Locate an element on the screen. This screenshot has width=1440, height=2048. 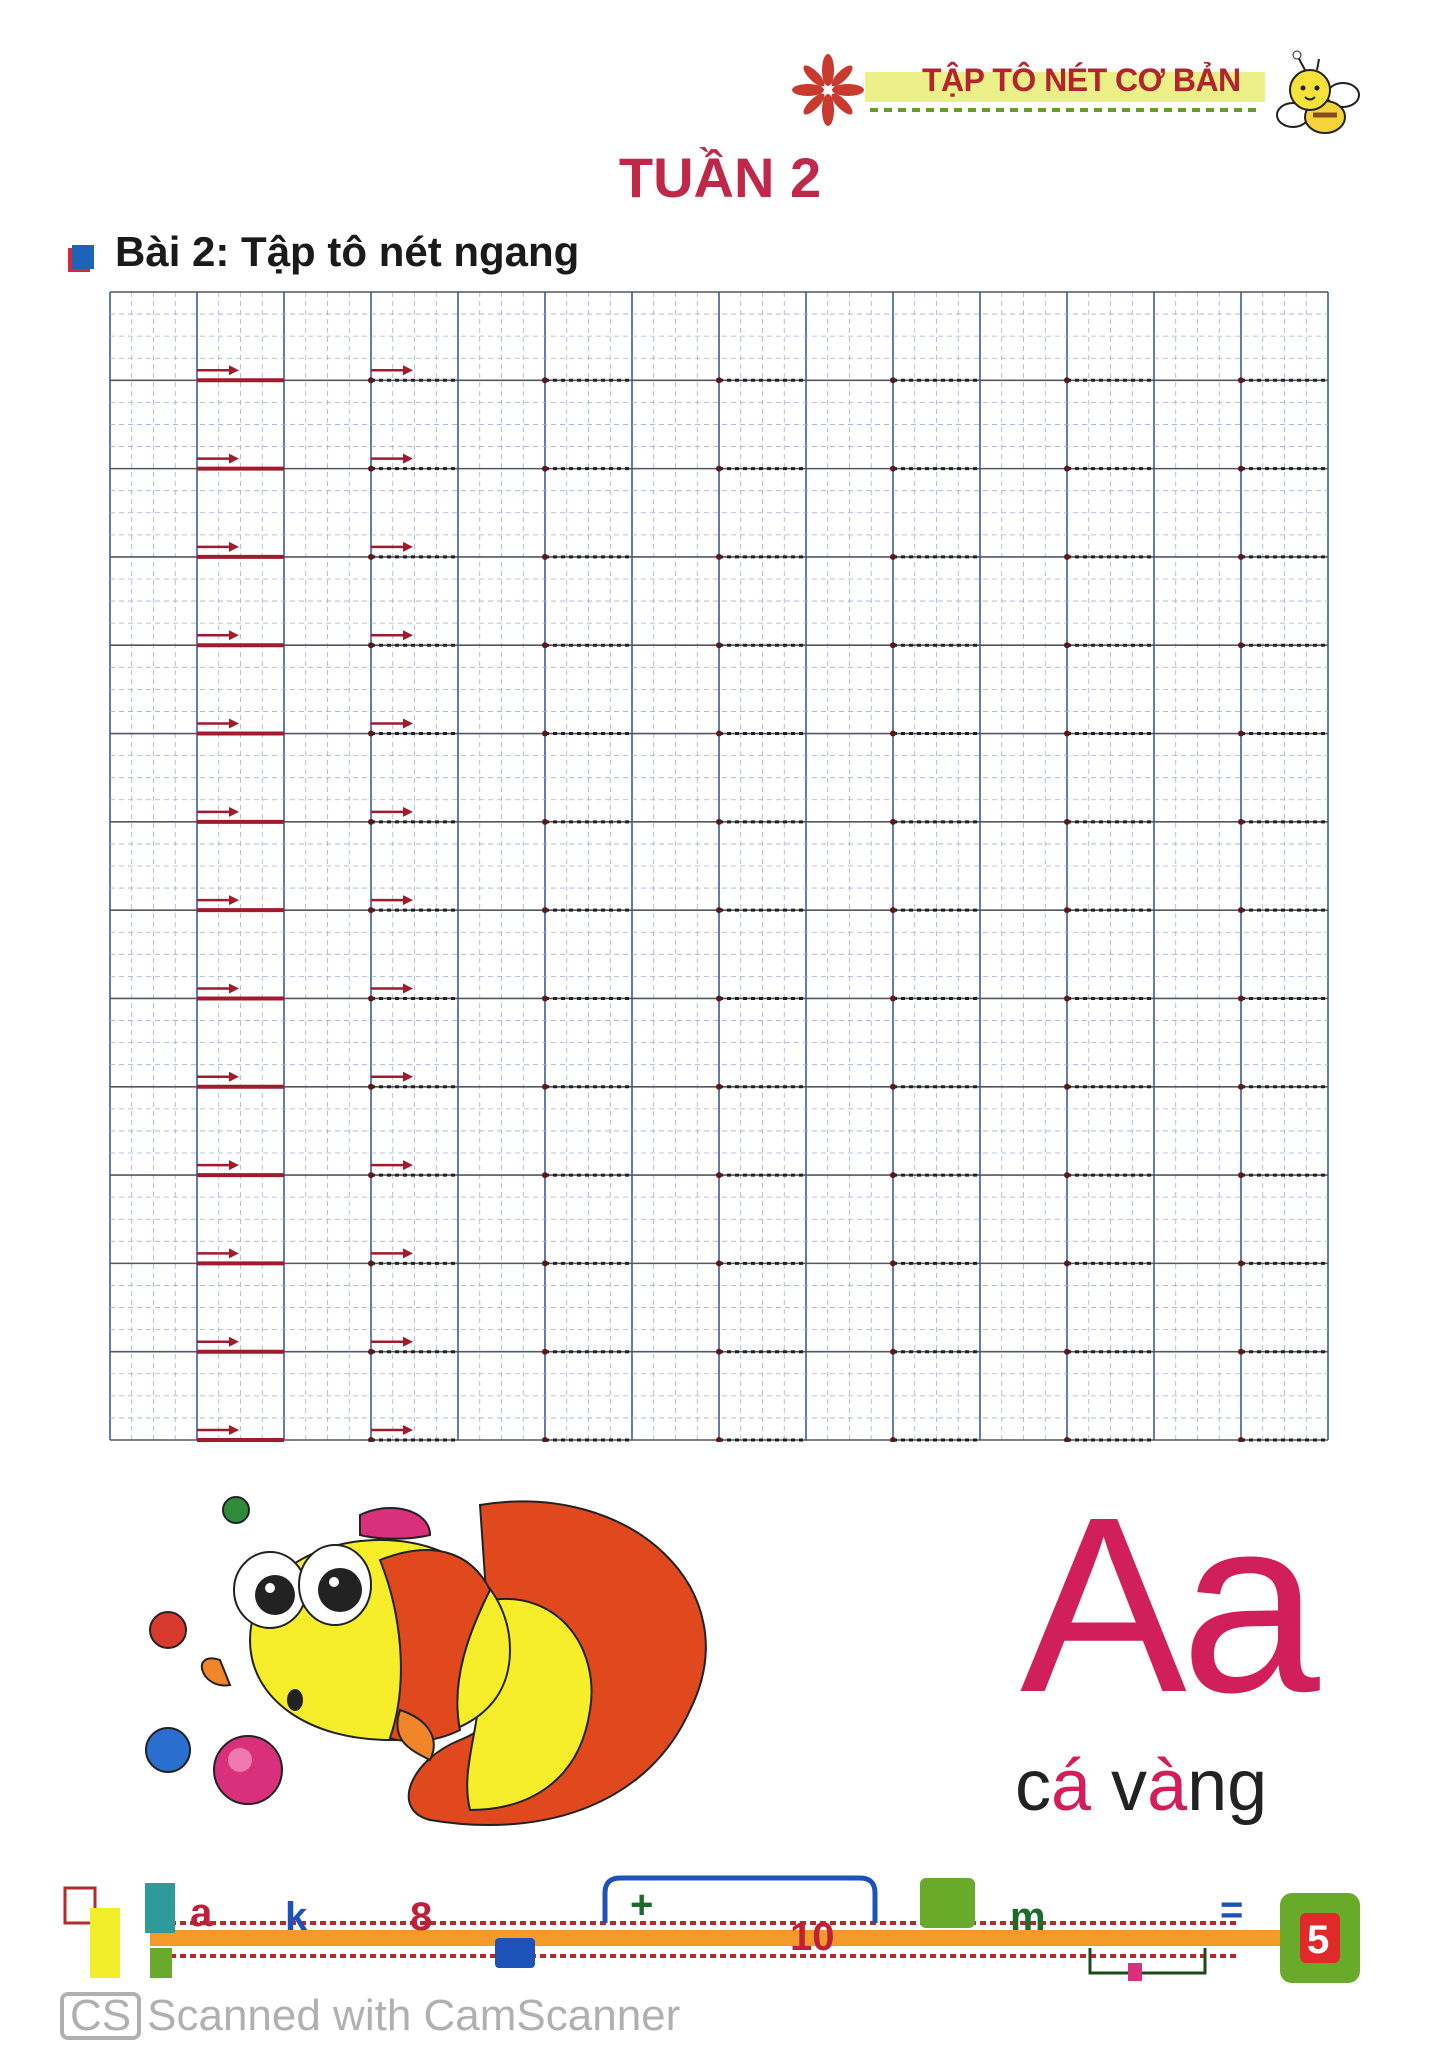
strip-symbol: a is located at coordinates (201, 1913).